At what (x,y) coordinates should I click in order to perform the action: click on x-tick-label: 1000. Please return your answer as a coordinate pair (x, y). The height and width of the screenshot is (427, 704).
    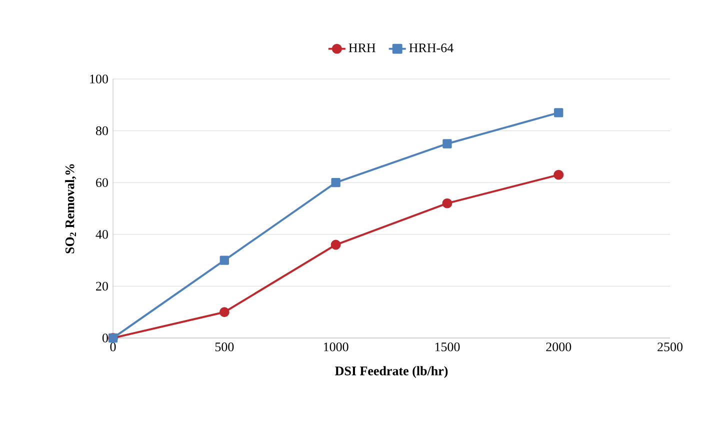
    Looking at the image, I should click on (336, 347).